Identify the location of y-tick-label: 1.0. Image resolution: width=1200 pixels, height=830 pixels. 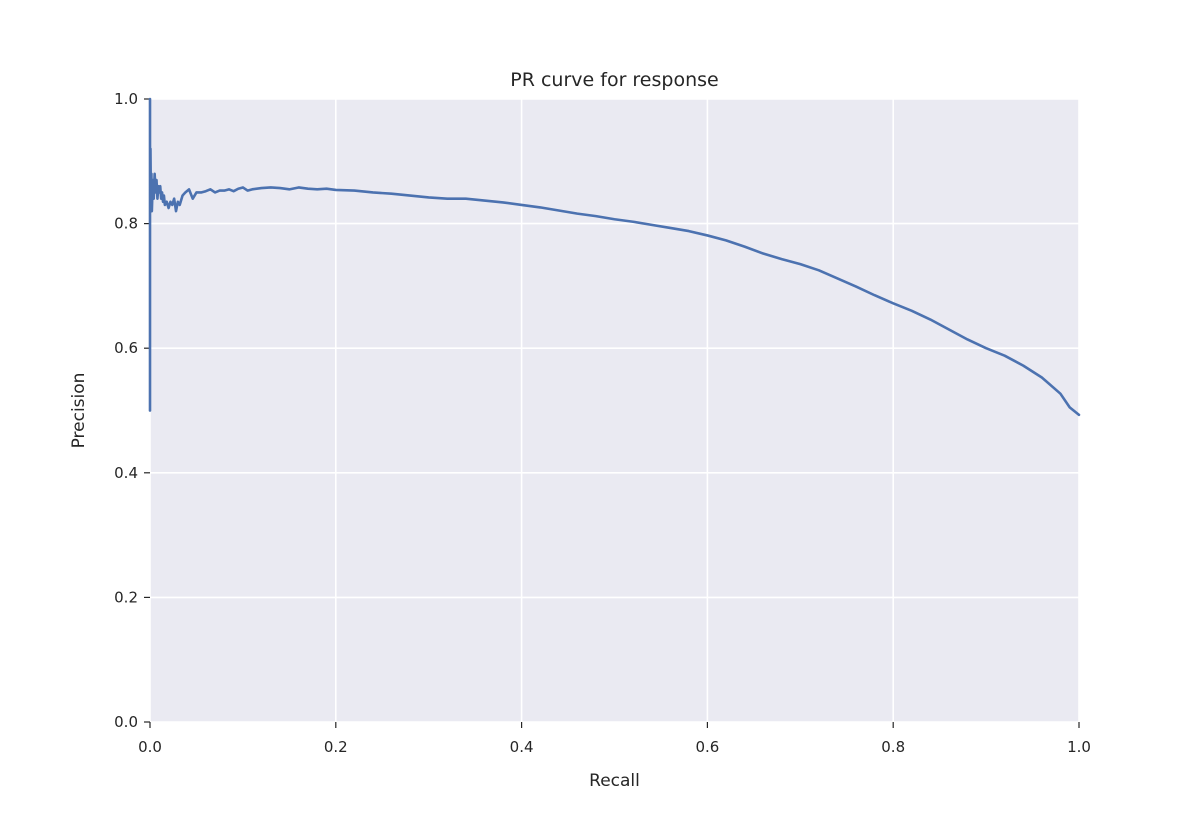
(126, 99).